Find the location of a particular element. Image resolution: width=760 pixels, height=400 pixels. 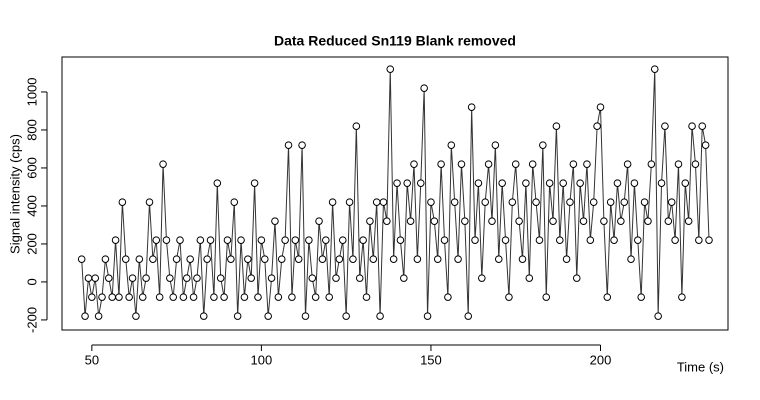

y-axis-label: Signal intensity (cps) is located at coordinates (14, 194).